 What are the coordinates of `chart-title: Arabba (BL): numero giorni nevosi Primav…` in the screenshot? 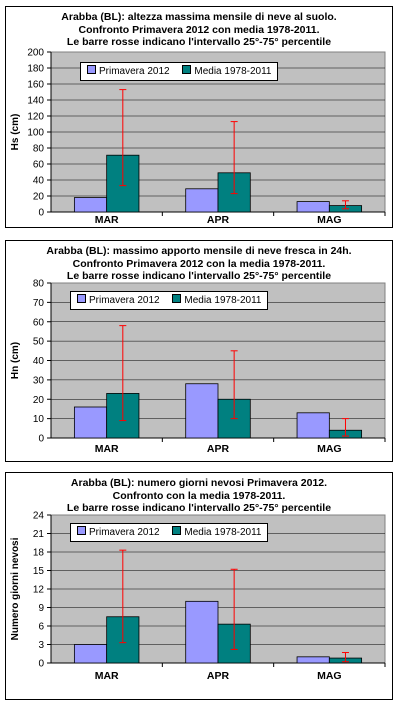 It's located at (199, 496).